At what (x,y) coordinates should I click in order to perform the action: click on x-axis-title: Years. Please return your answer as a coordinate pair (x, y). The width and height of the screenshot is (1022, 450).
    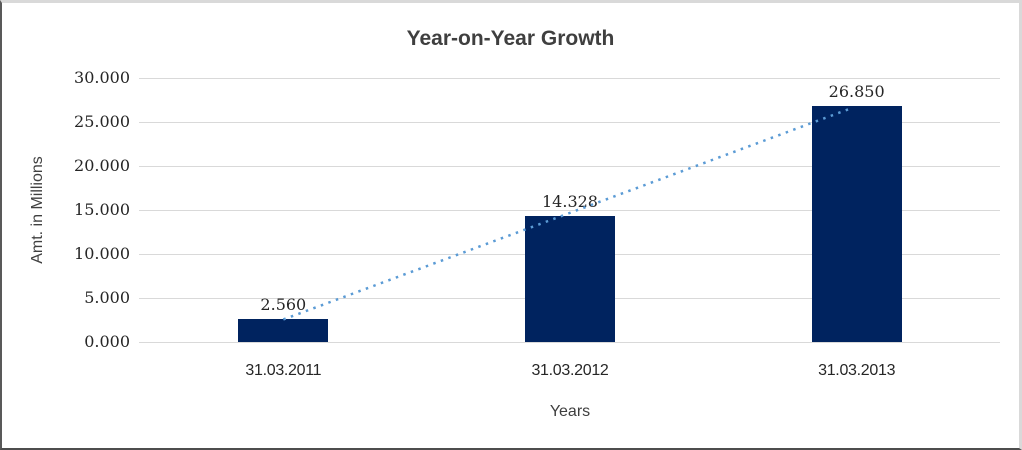
    Looking at the image, I should click on (570, 411).